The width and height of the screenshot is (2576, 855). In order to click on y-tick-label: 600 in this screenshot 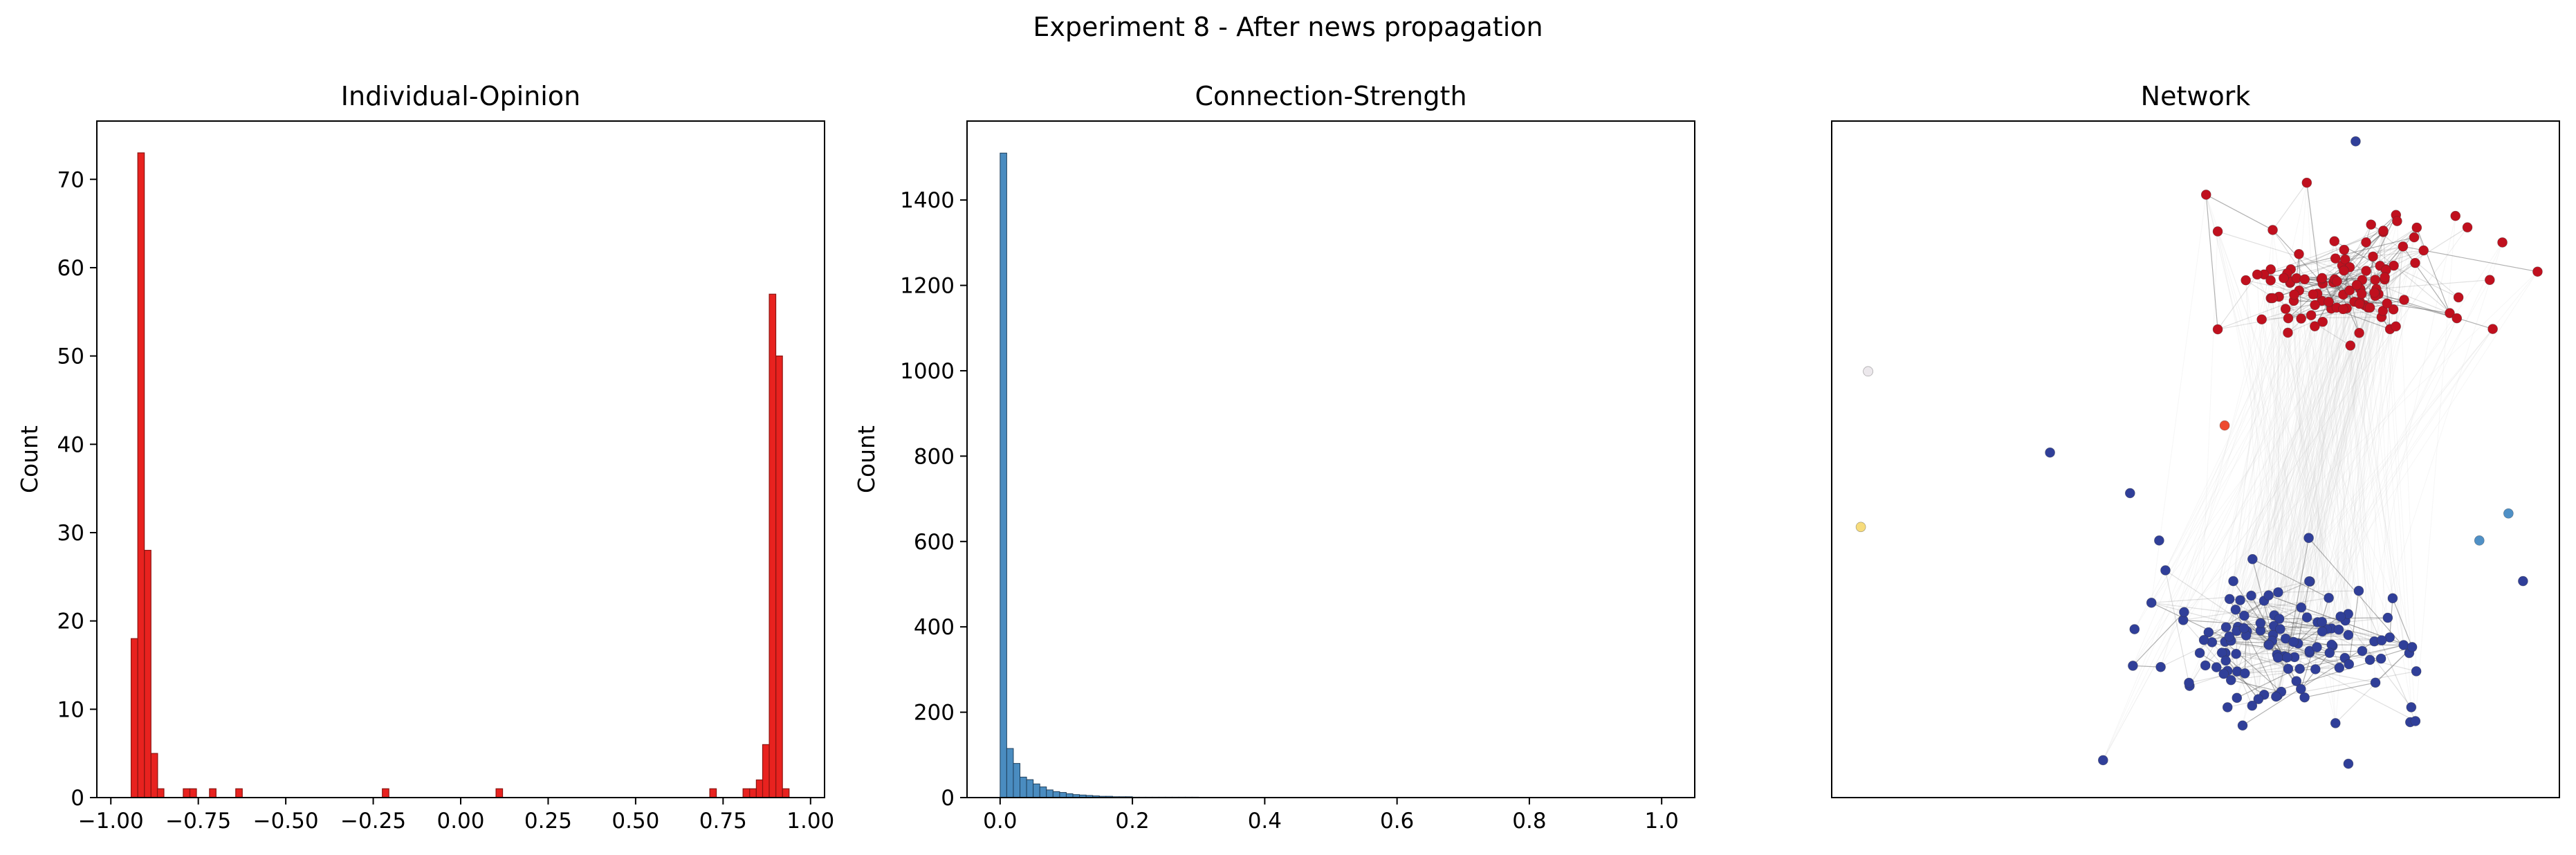, I will do `click(934, 543)`.